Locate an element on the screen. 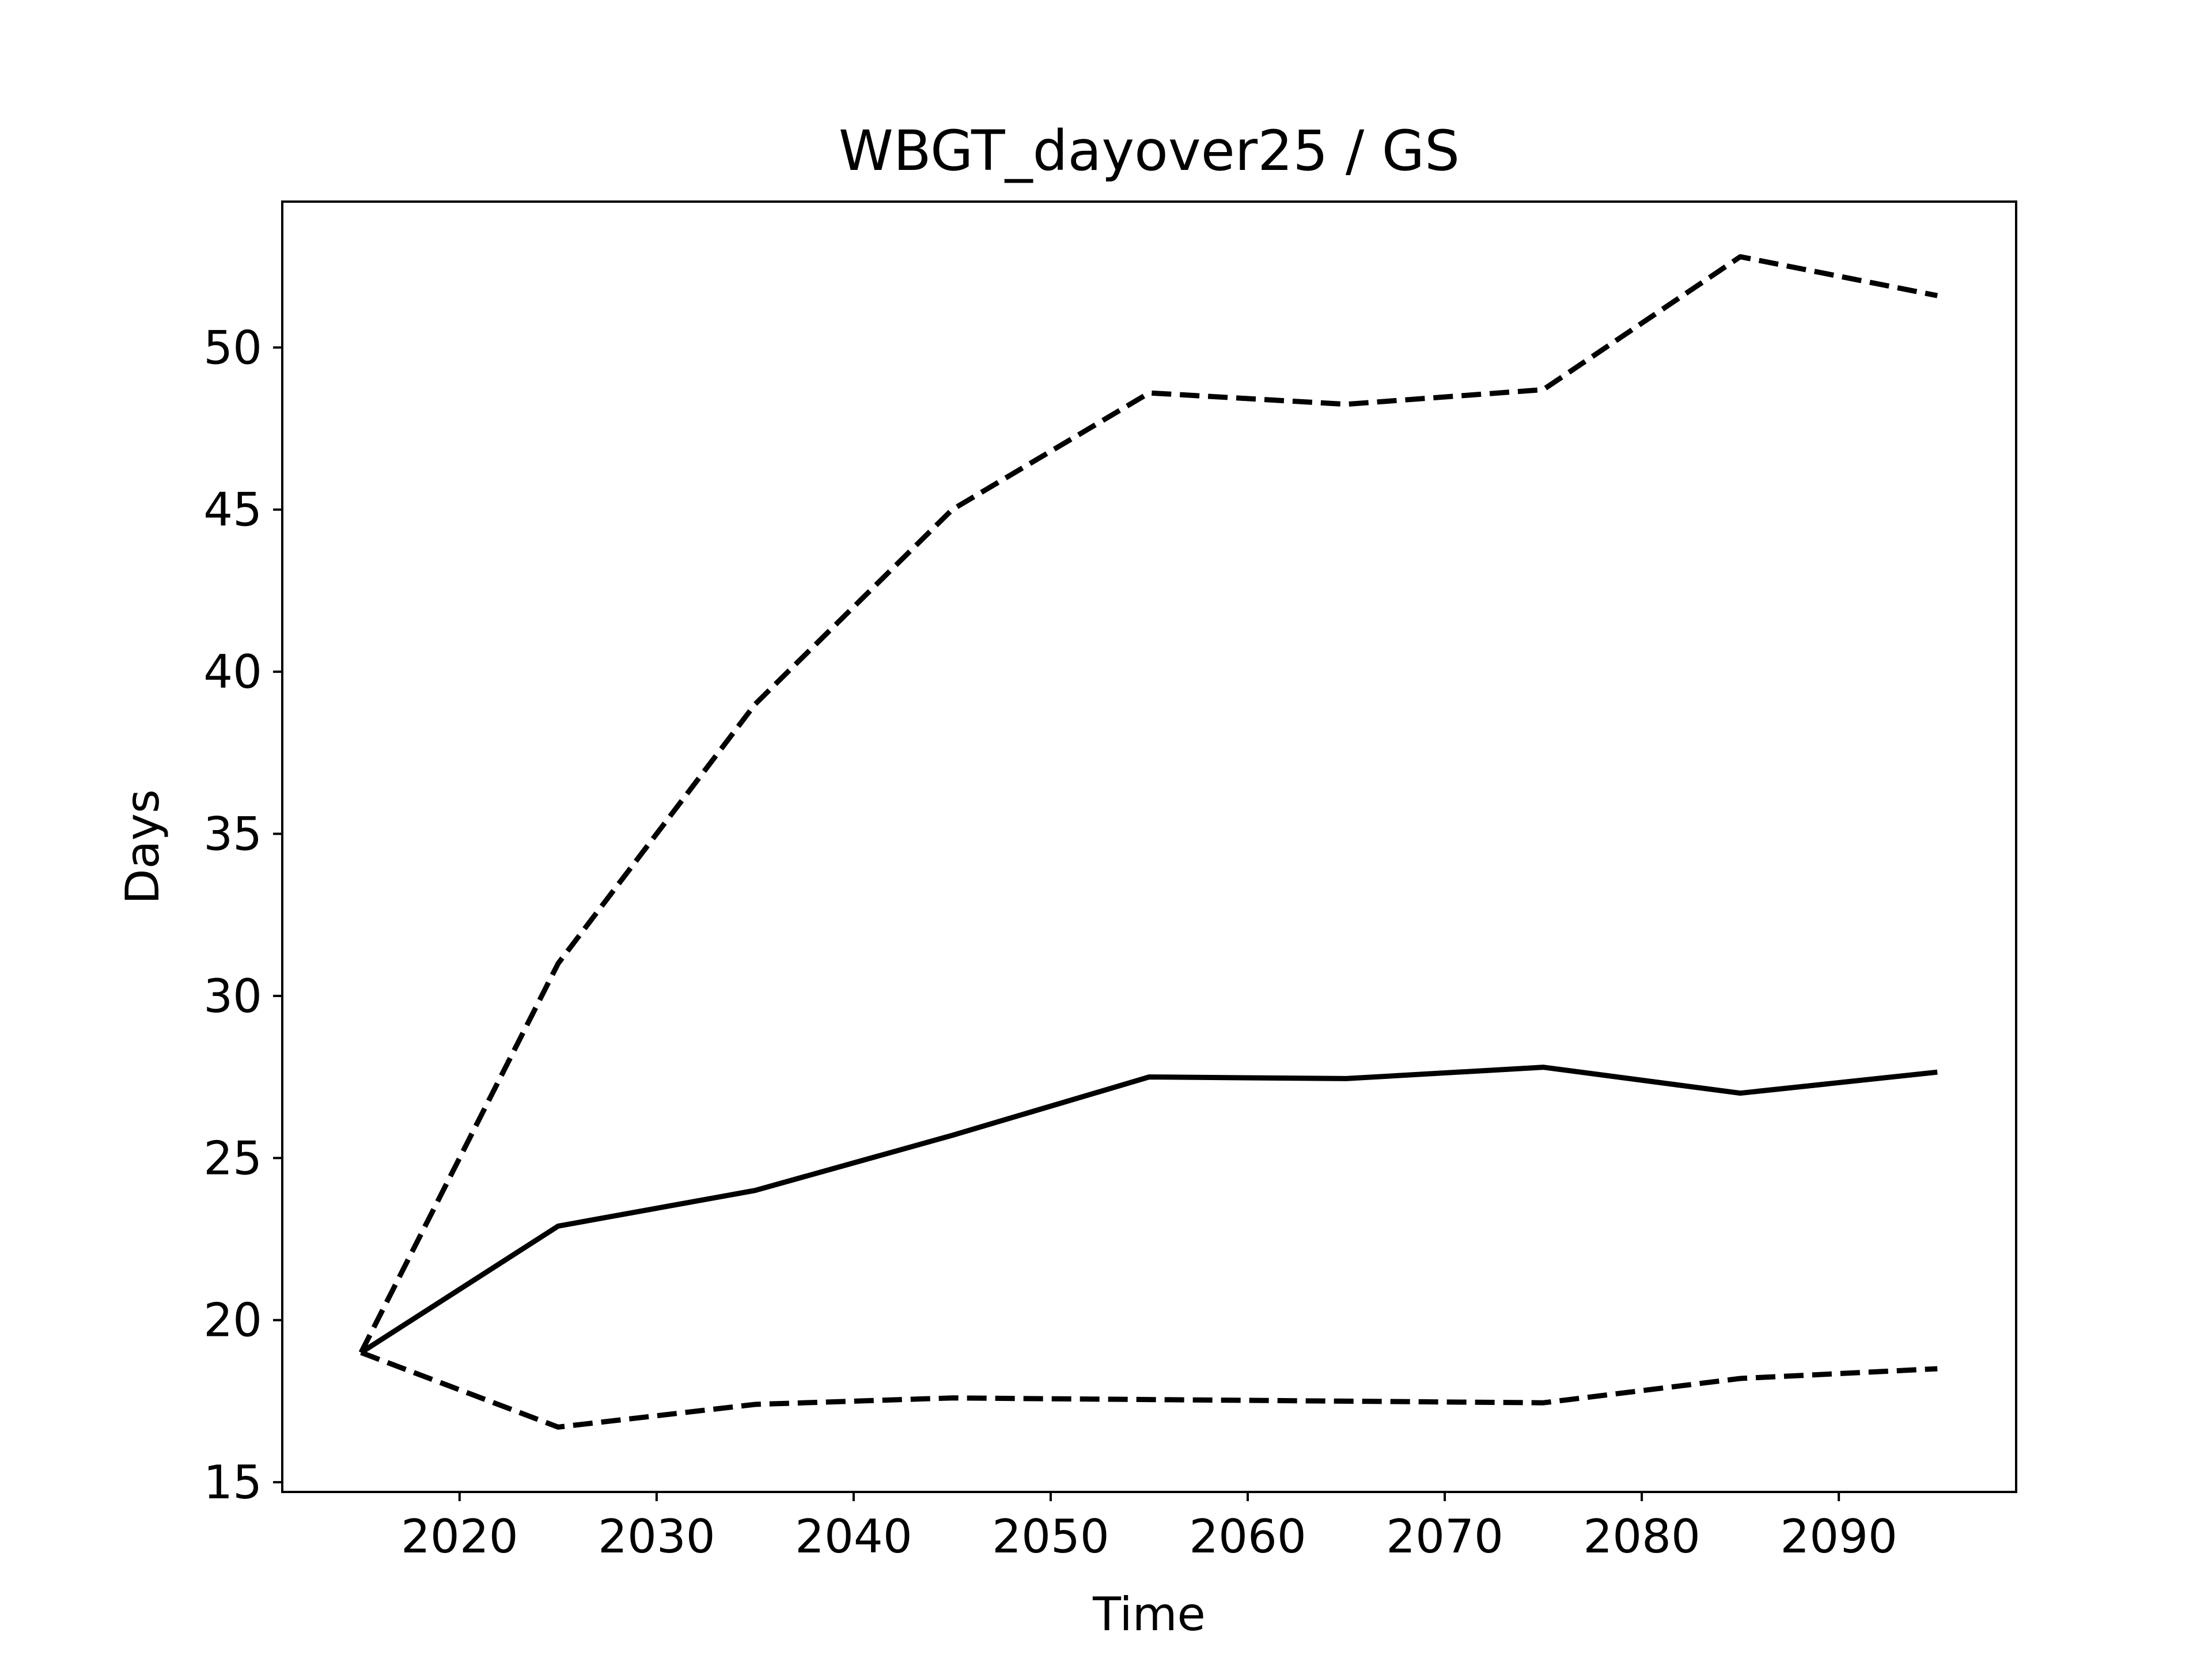 This screenshot has height=1659, width=2212. y-tick-label: 25 is located at coordinates (232, 1158).